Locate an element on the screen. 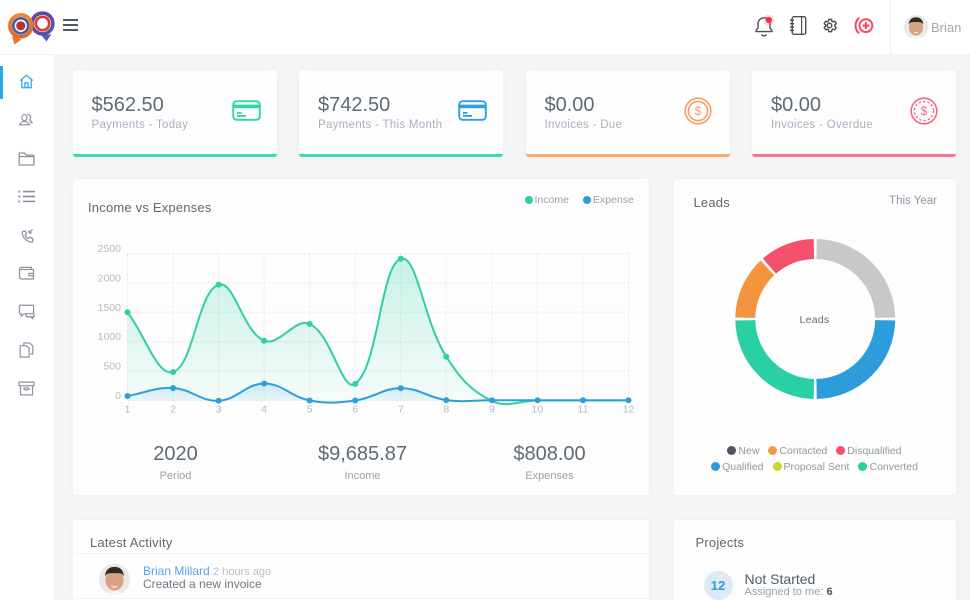 The image size is (970, 600). svg-text: 0 is located at coordinates (118, 396).